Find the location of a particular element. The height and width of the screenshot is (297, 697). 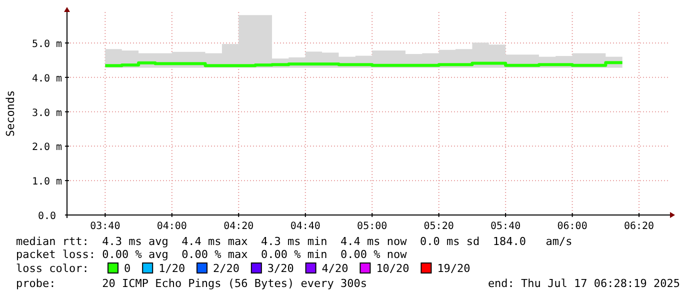

y-tick-label: 3.0 m is located at coordinates (47, 113).